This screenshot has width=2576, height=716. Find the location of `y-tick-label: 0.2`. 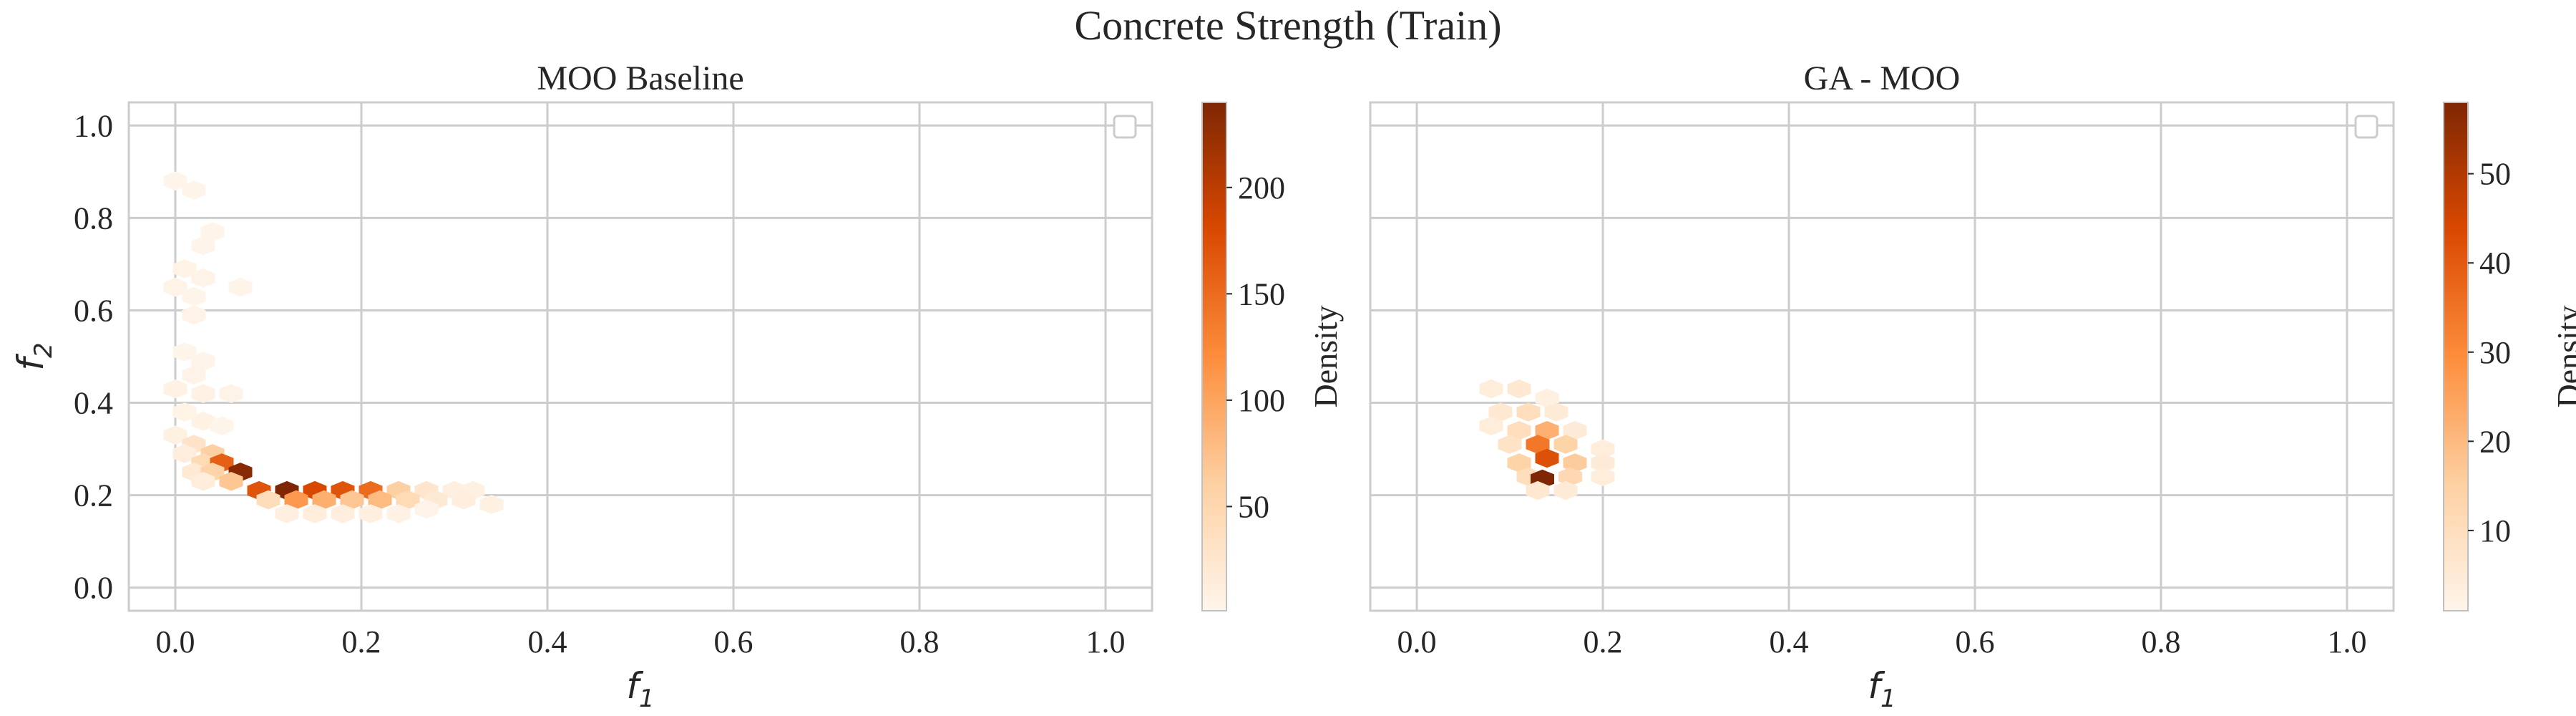

y-tick-label: 0.2 is located at coordinates (93, 495).